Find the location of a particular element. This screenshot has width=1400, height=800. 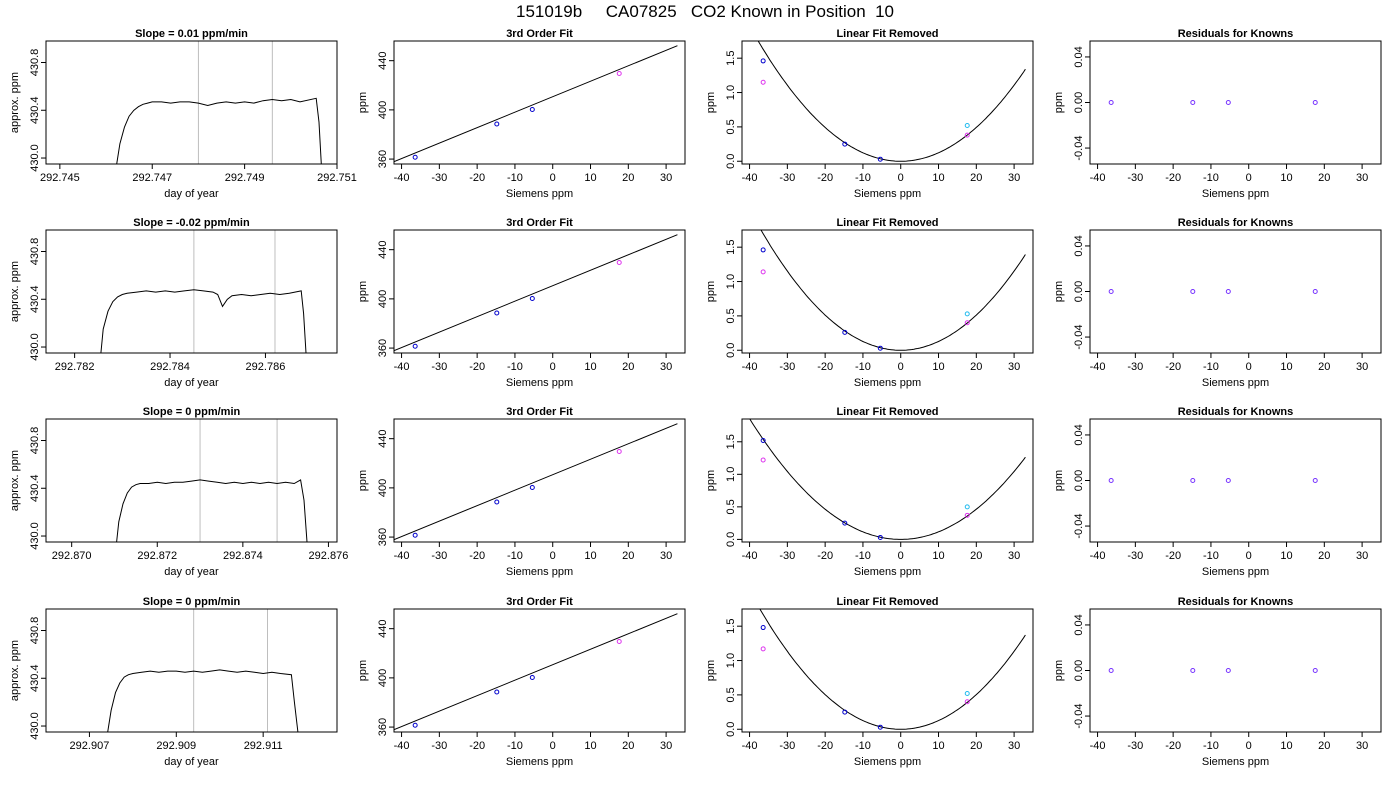

trace-line is located at coordinates (203, 700).